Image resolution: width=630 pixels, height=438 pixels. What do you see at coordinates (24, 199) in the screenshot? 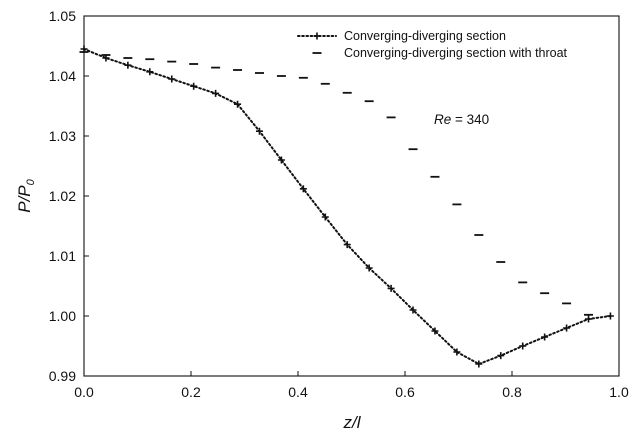
I see `y-axis-title-main: P/P` at bounding box center [24, 199].